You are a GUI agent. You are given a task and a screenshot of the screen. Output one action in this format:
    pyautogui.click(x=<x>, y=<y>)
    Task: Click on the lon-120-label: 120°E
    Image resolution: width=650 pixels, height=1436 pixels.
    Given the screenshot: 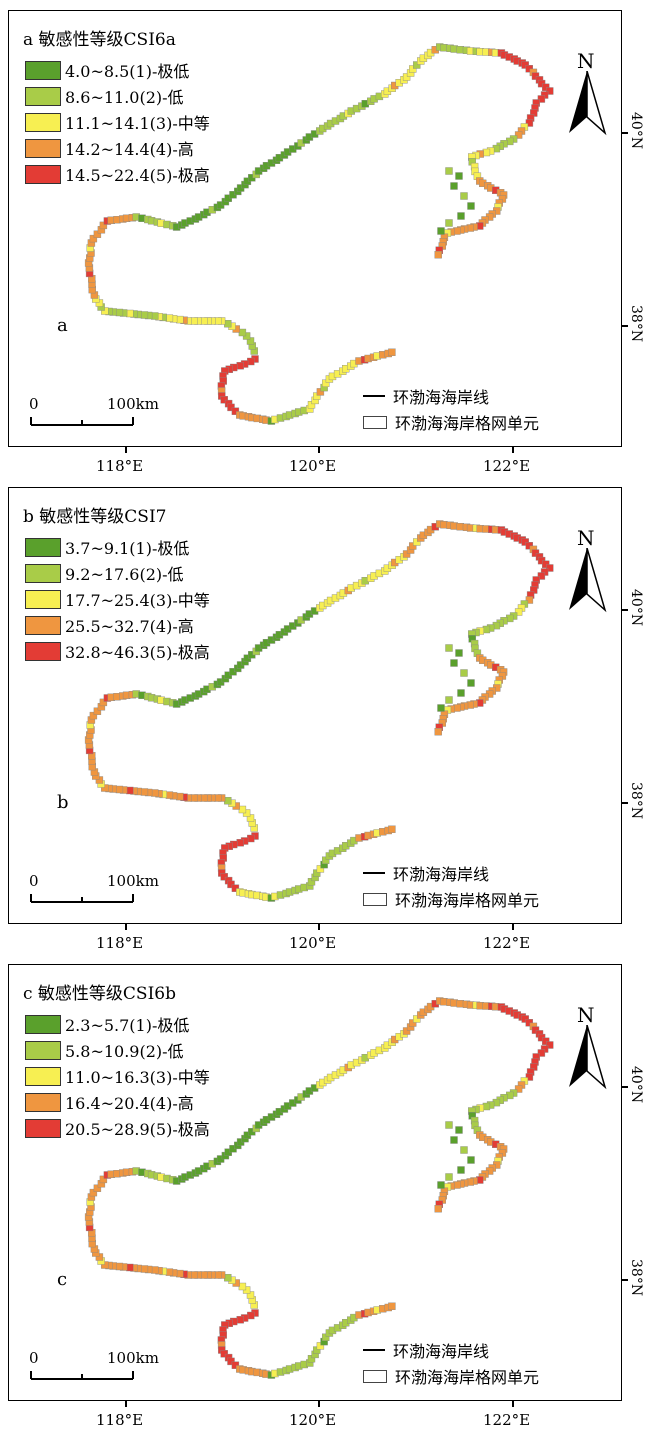 What is the action you would take?
    pyautogui.click(x=313, y=943)
    